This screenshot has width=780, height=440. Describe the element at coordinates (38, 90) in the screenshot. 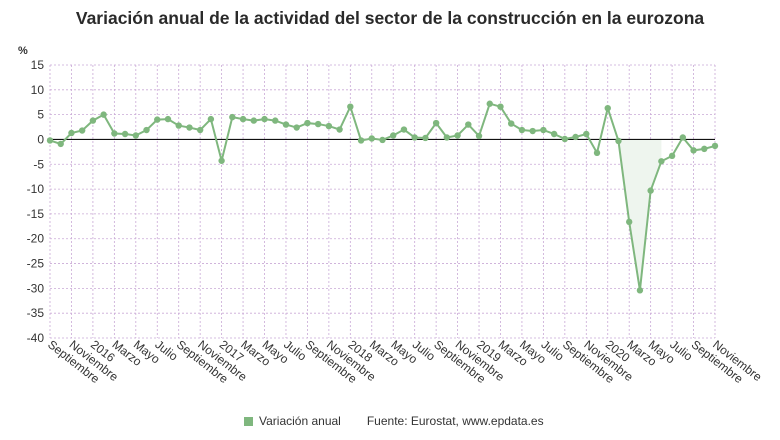

I see `y-tick-label: 10` at that location.